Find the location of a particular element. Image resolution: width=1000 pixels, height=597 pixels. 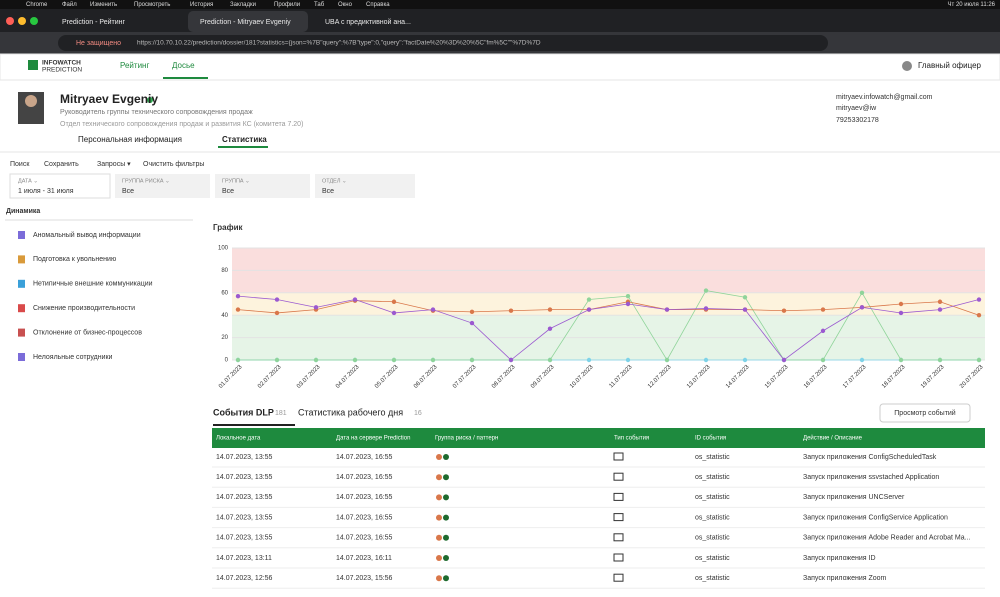

cell: 14.07.2023, 12:56 is located at coordinates (244, 578).